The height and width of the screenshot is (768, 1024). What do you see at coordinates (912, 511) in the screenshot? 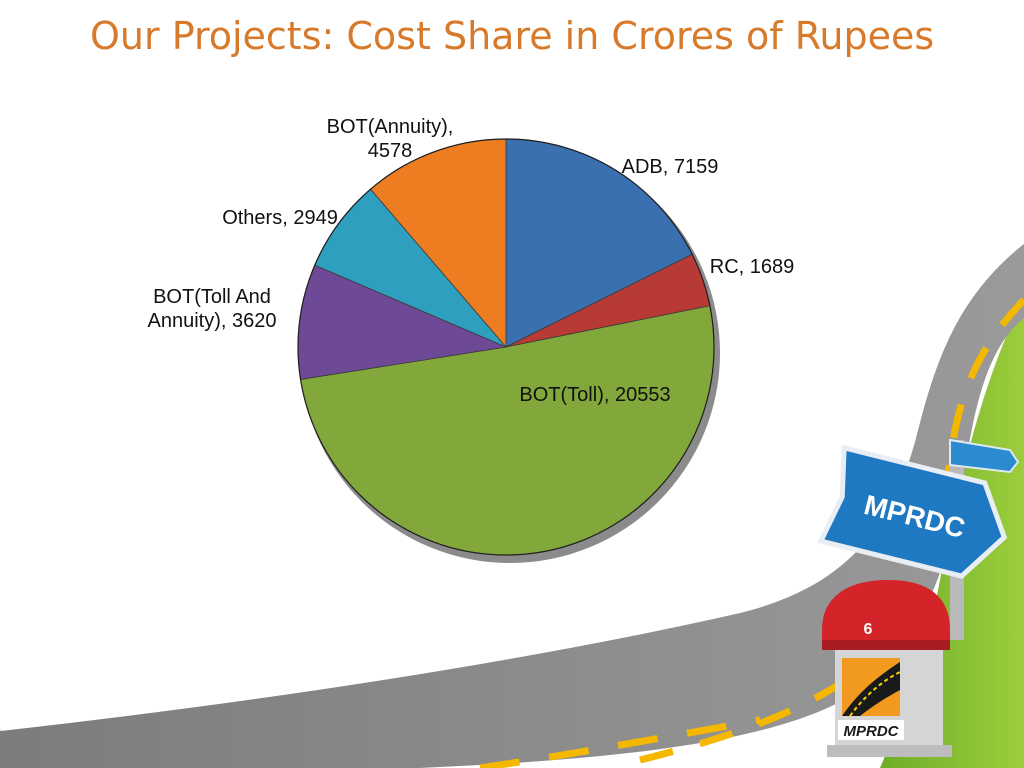
I see `mprdc-sign: MPRDC` at bounding box center [912, 511].